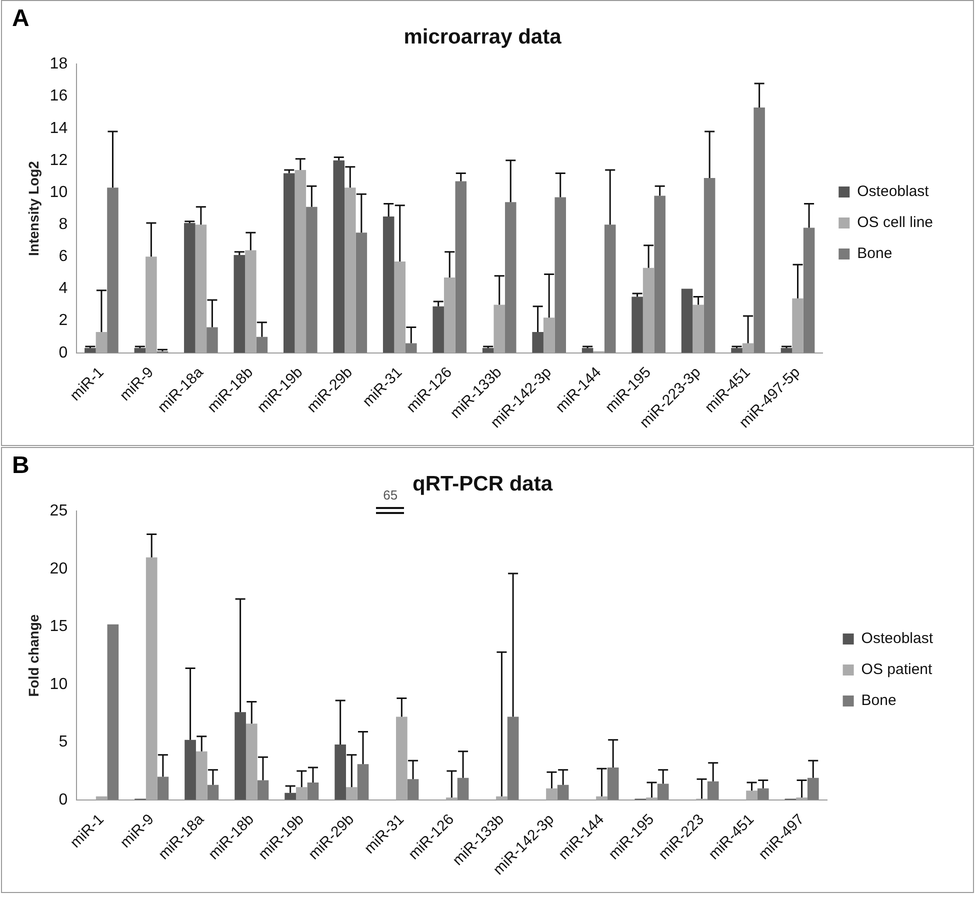 The width and height of the screenshot is (975, 897). Describe the element at coordinates (21, 19) in the screenshot. I see `text: A` at that location.